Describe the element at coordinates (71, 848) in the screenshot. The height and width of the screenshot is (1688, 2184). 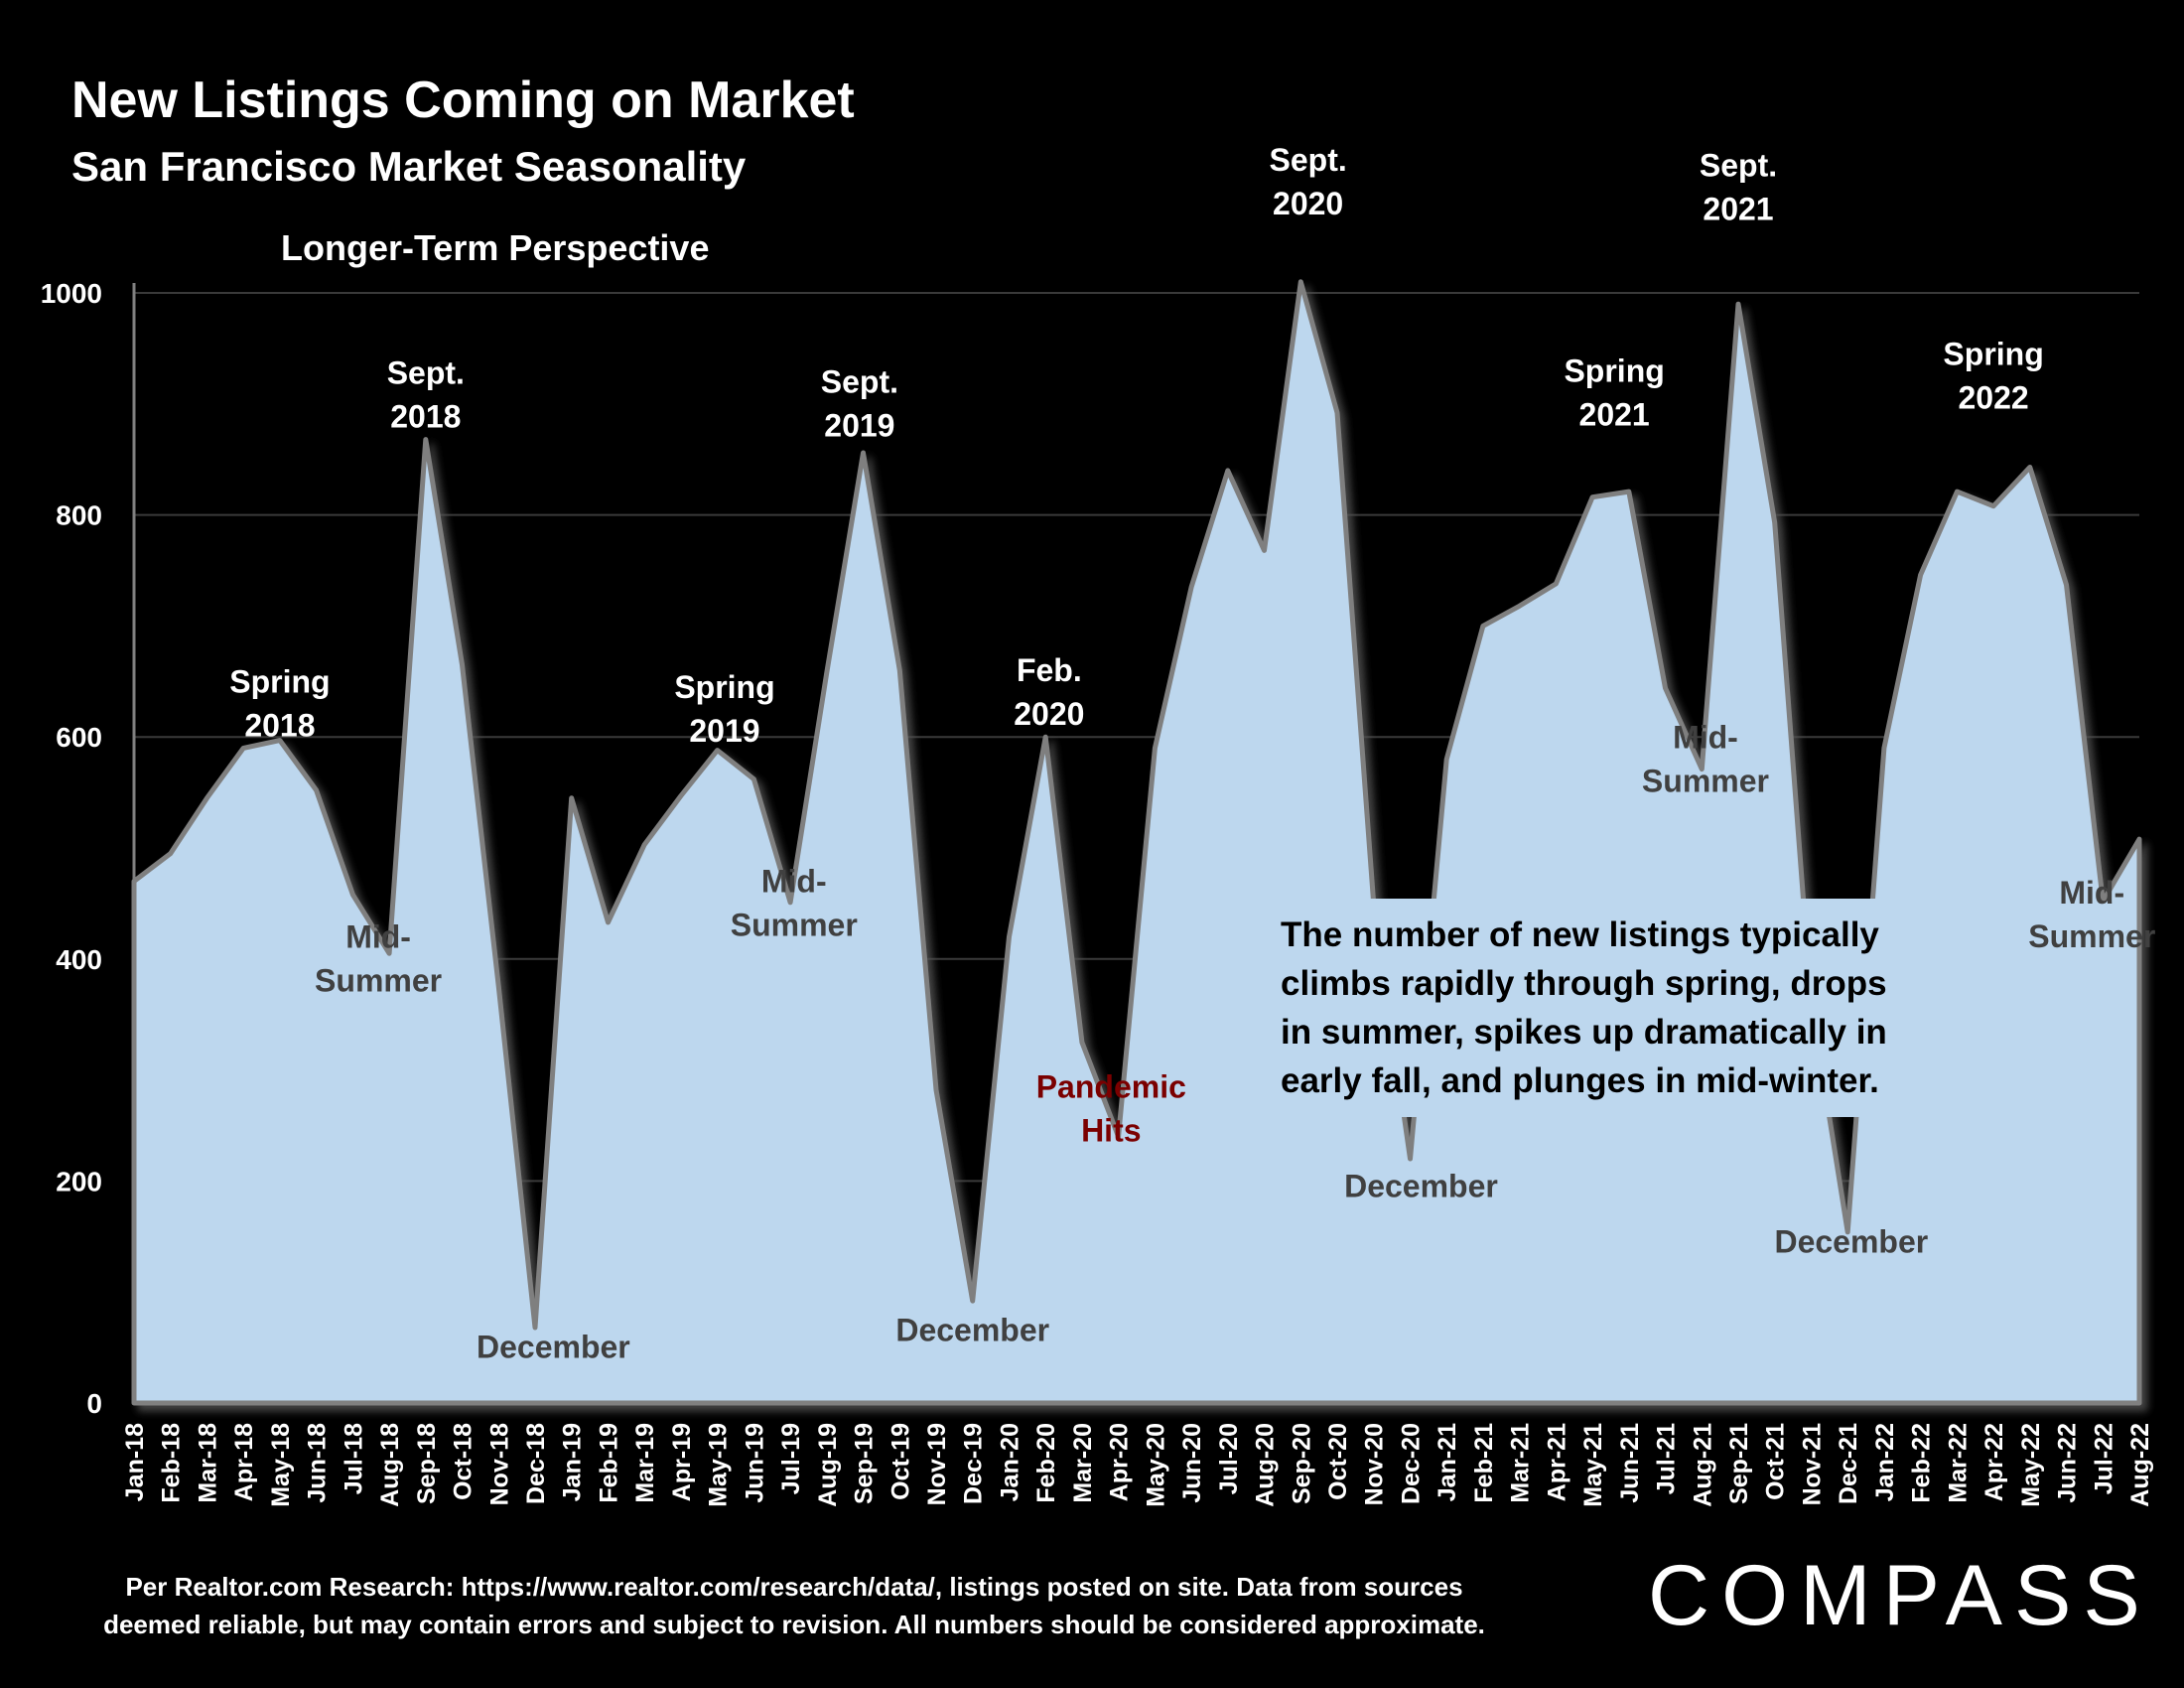
I see `y-axis-ticks: 0 200 400 600 800 1000` at that location.